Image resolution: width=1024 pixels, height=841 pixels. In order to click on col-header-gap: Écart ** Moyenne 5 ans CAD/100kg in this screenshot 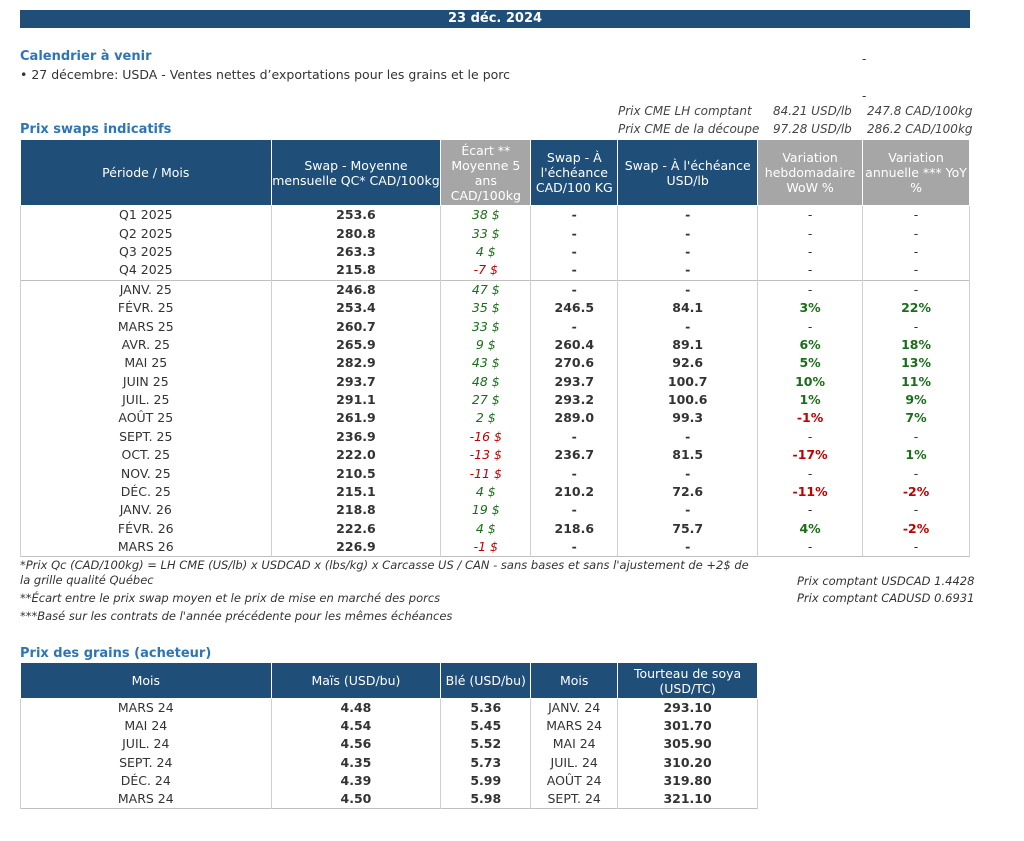, I will do `click(486, 172)`.